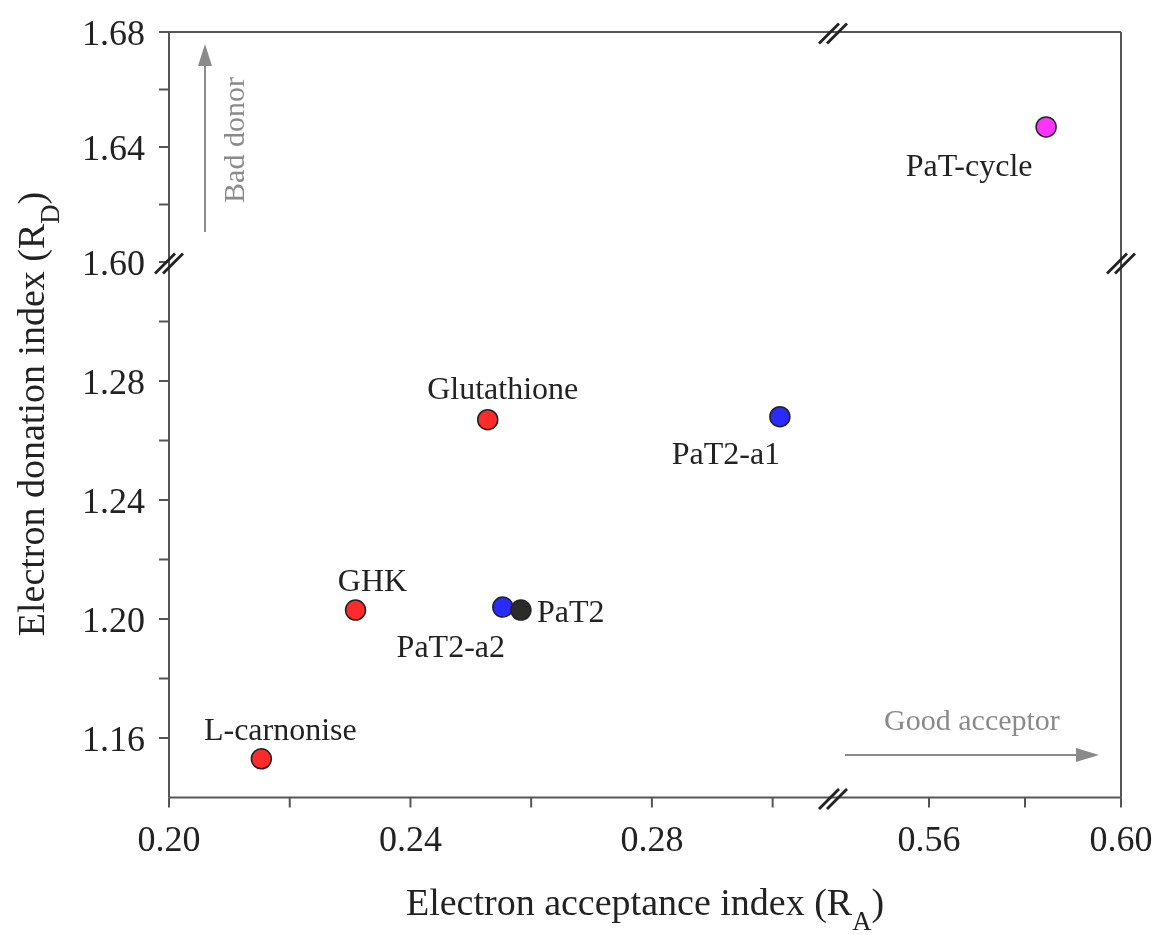  I want to click on series-label: PaT2-a1, so click(726, 452).